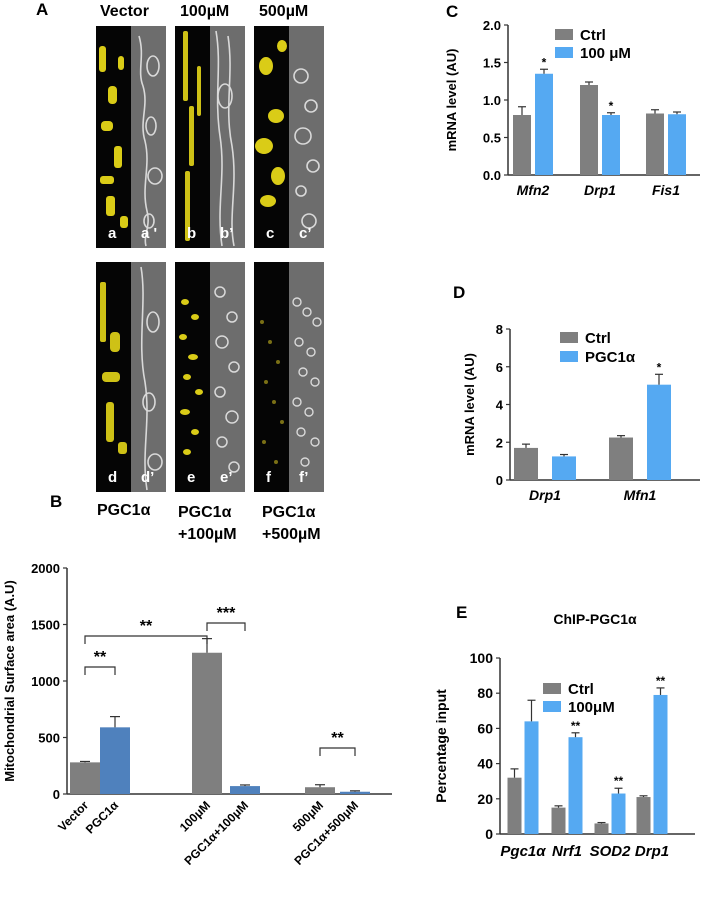 The height and width of the screenshot is (897, 707). Describe the element at coordinates (610, 357) in the screenshot. I see `legend-label: PGC1α` at that location.